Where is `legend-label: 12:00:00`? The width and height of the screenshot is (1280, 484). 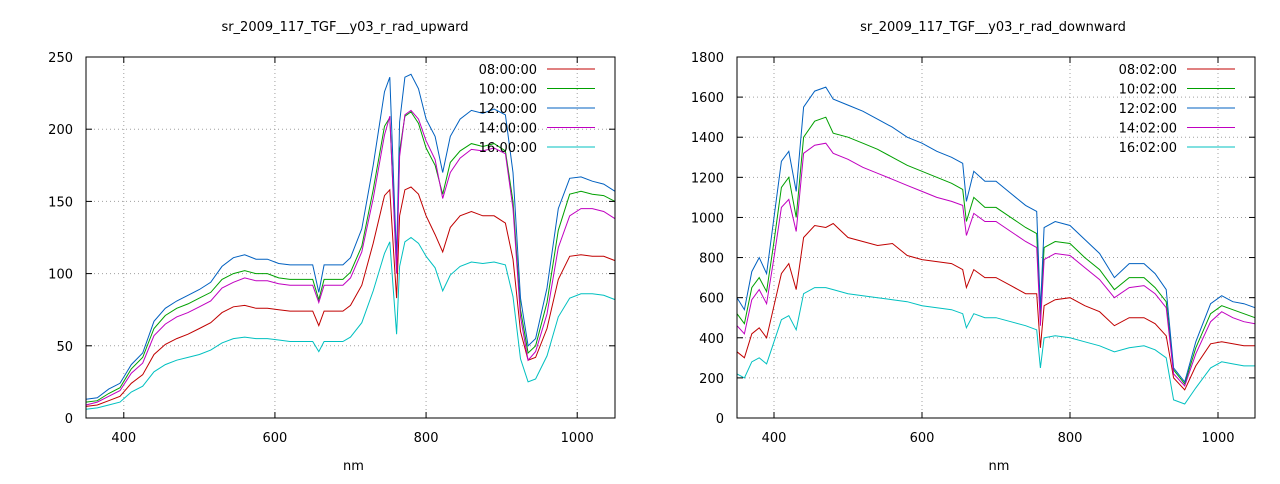 legend-label: 12:00:00 is located at coordinates (508, 109).